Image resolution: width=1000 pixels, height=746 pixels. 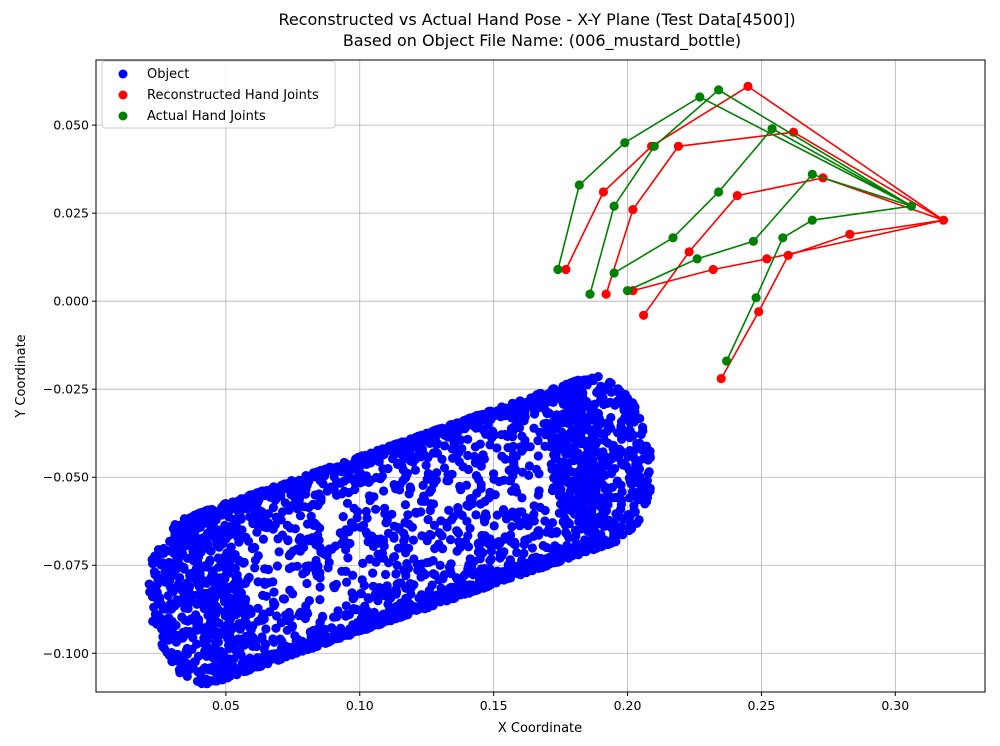 I want to click on x-axis-label: X Coordinate, so click(x=540, y=728).